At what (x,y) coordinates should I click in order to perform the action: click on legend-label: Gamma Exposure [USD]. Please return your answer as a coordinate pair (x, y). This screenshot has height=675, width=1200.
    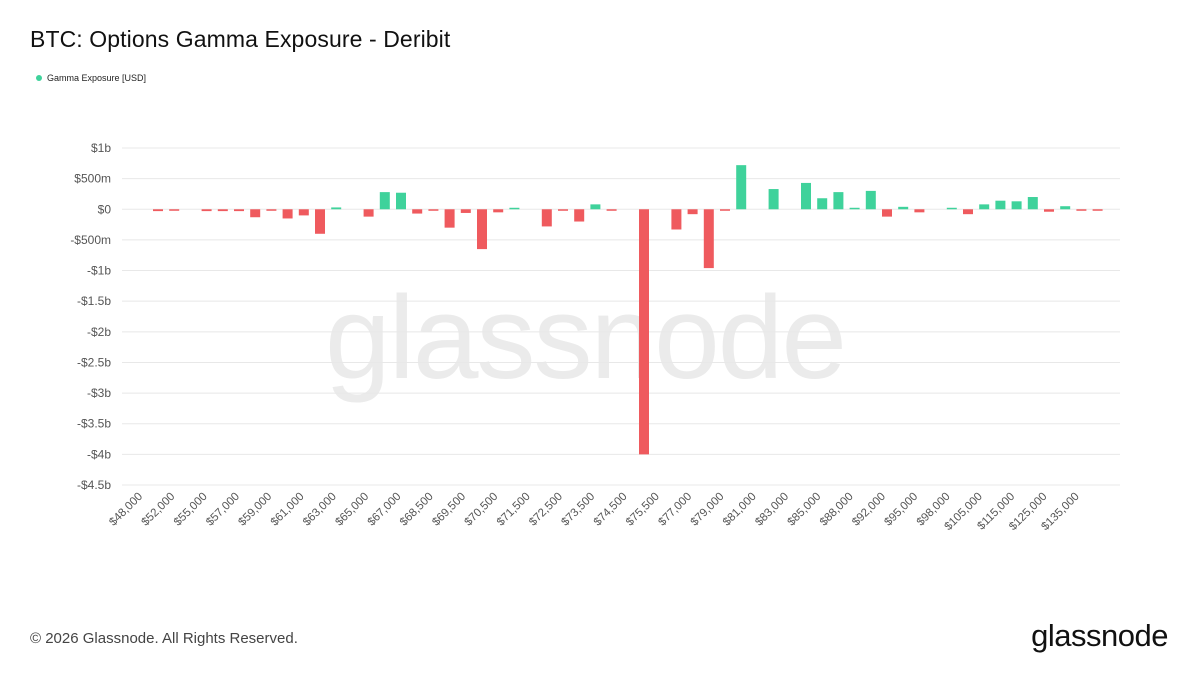
    Looking at the image, I should click on (97, 78).